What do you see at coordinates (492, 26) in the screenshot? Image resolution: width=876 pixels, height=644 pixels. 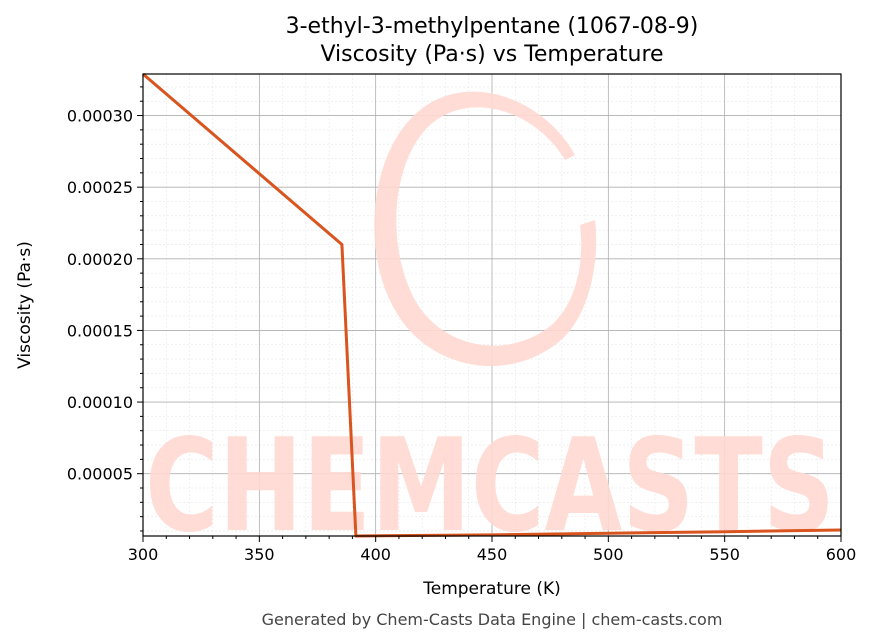 I see `chart-title: 3-ethyl-3-methylpentane (1067-08-9)` at bounding box center [492, 26].